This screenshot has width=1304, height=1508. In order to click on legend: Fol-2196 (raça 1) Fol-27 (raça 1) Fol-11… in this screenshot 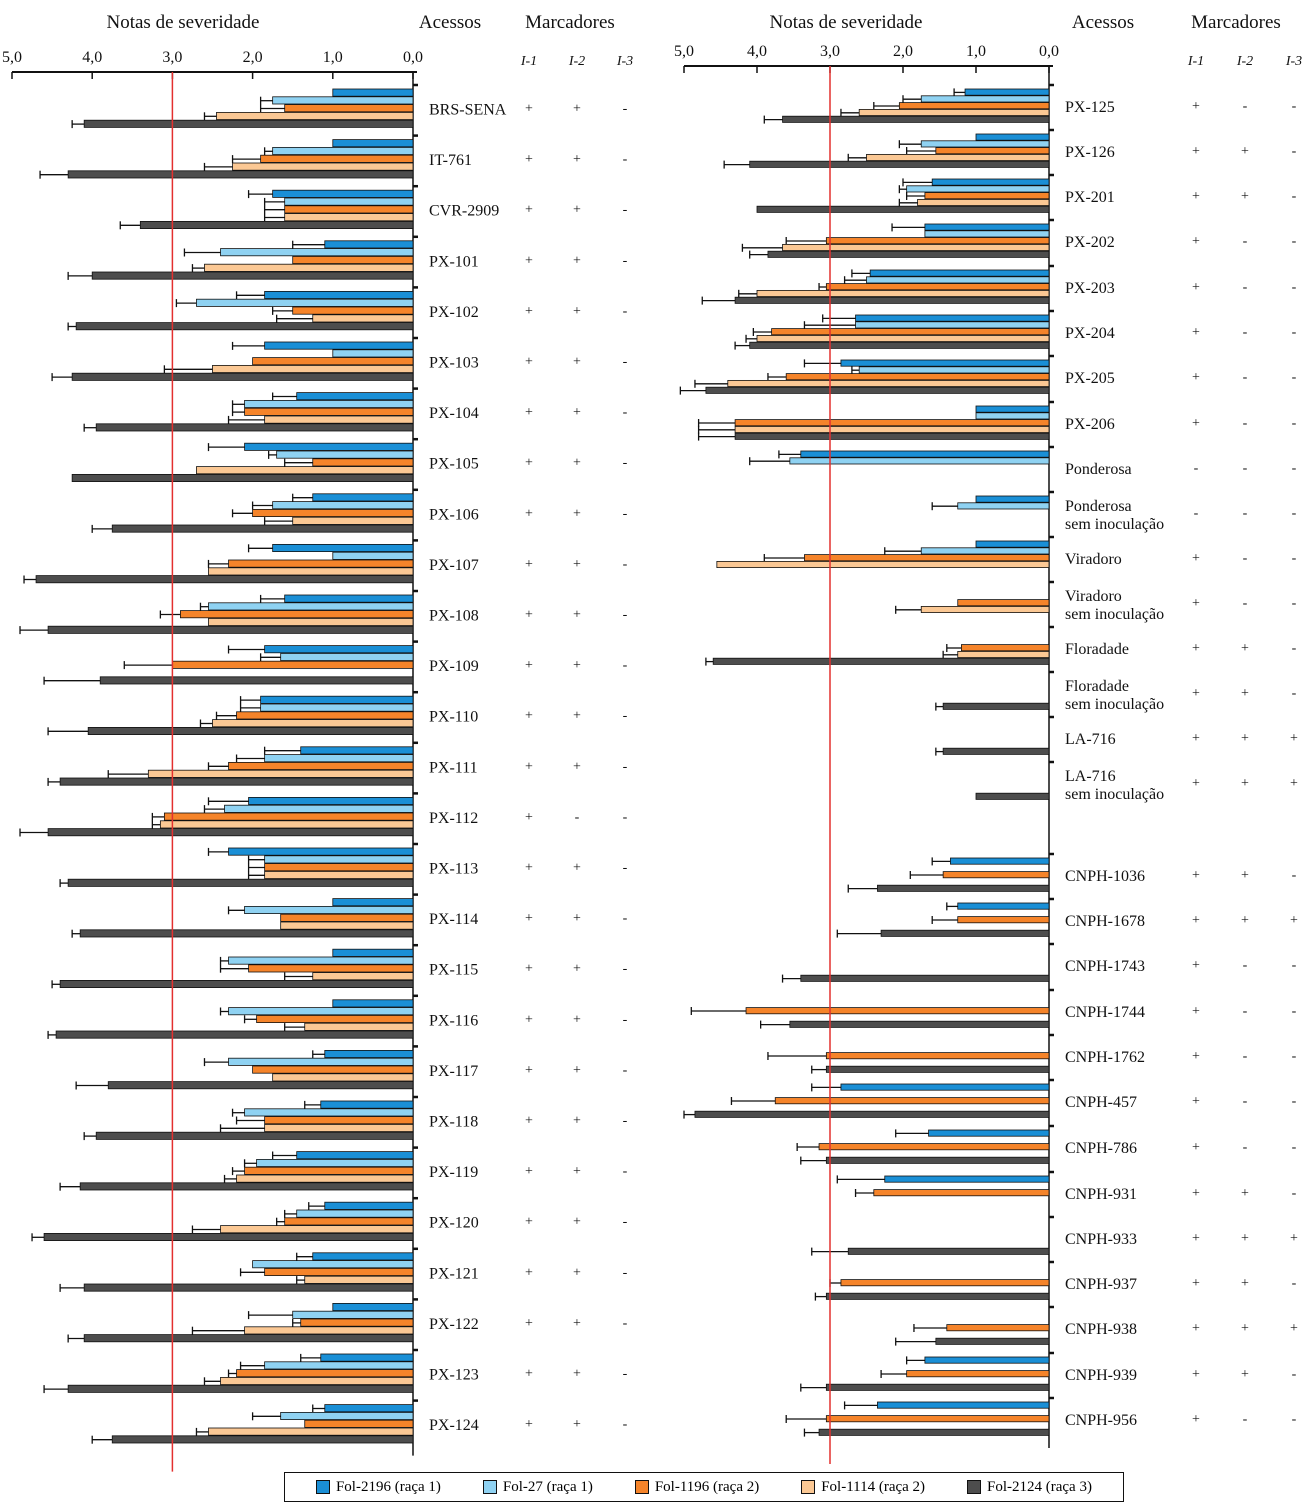, I will do `click(704, 1487)`.